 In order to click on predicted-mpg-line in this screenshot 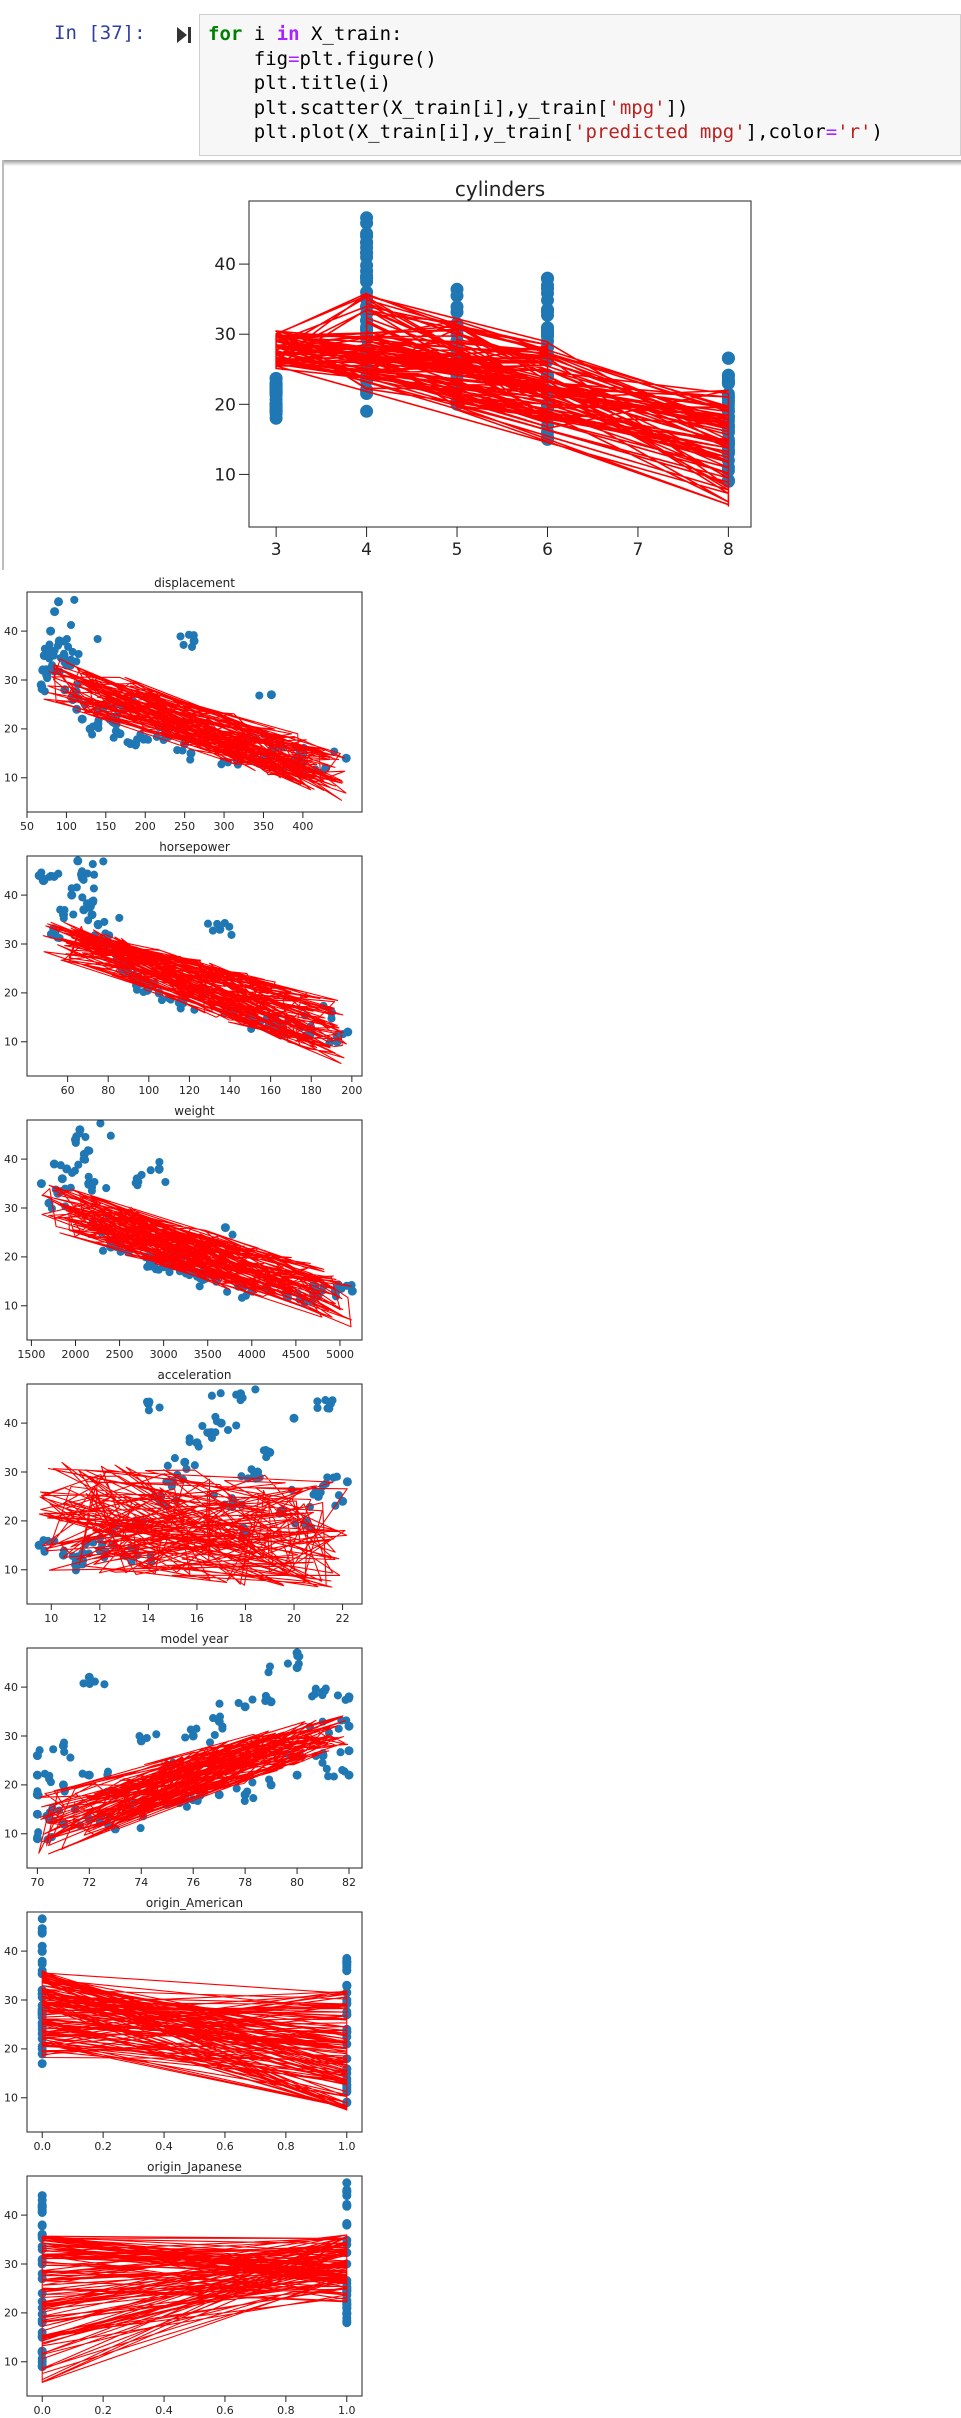, I will do `click(195, 729)`.